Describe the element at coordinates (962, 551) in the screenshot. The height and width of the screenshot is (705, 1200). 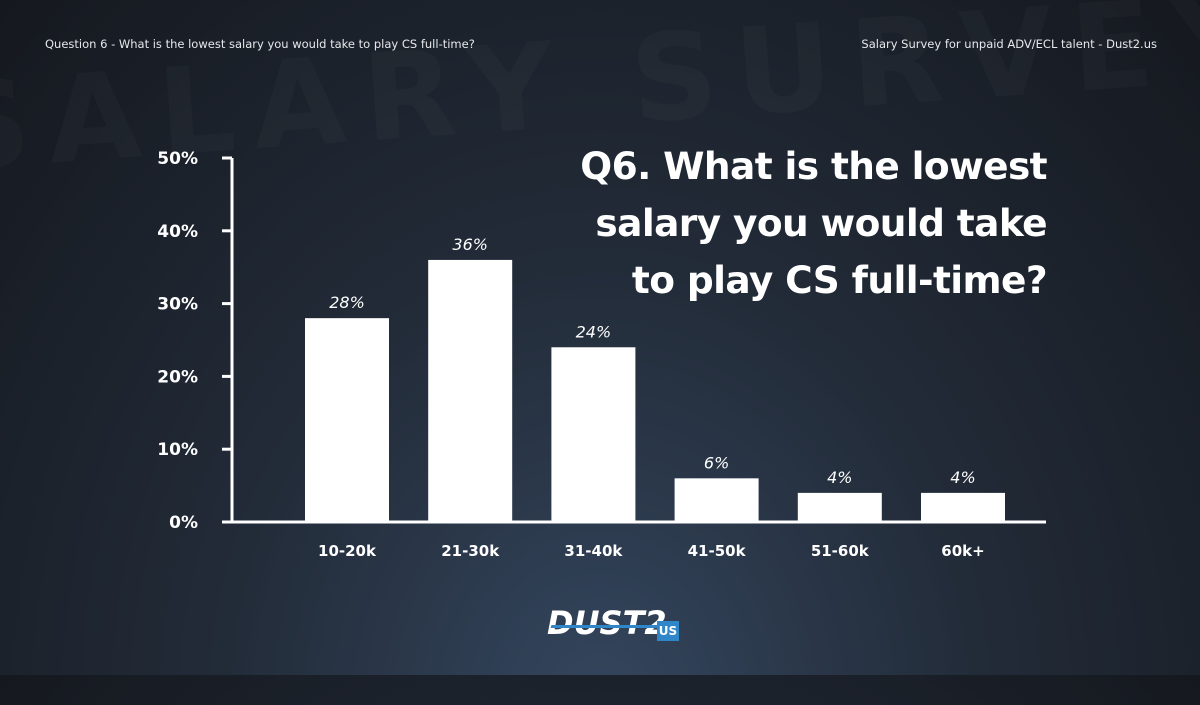
I see `x-tick-label: 60k+` at that location.